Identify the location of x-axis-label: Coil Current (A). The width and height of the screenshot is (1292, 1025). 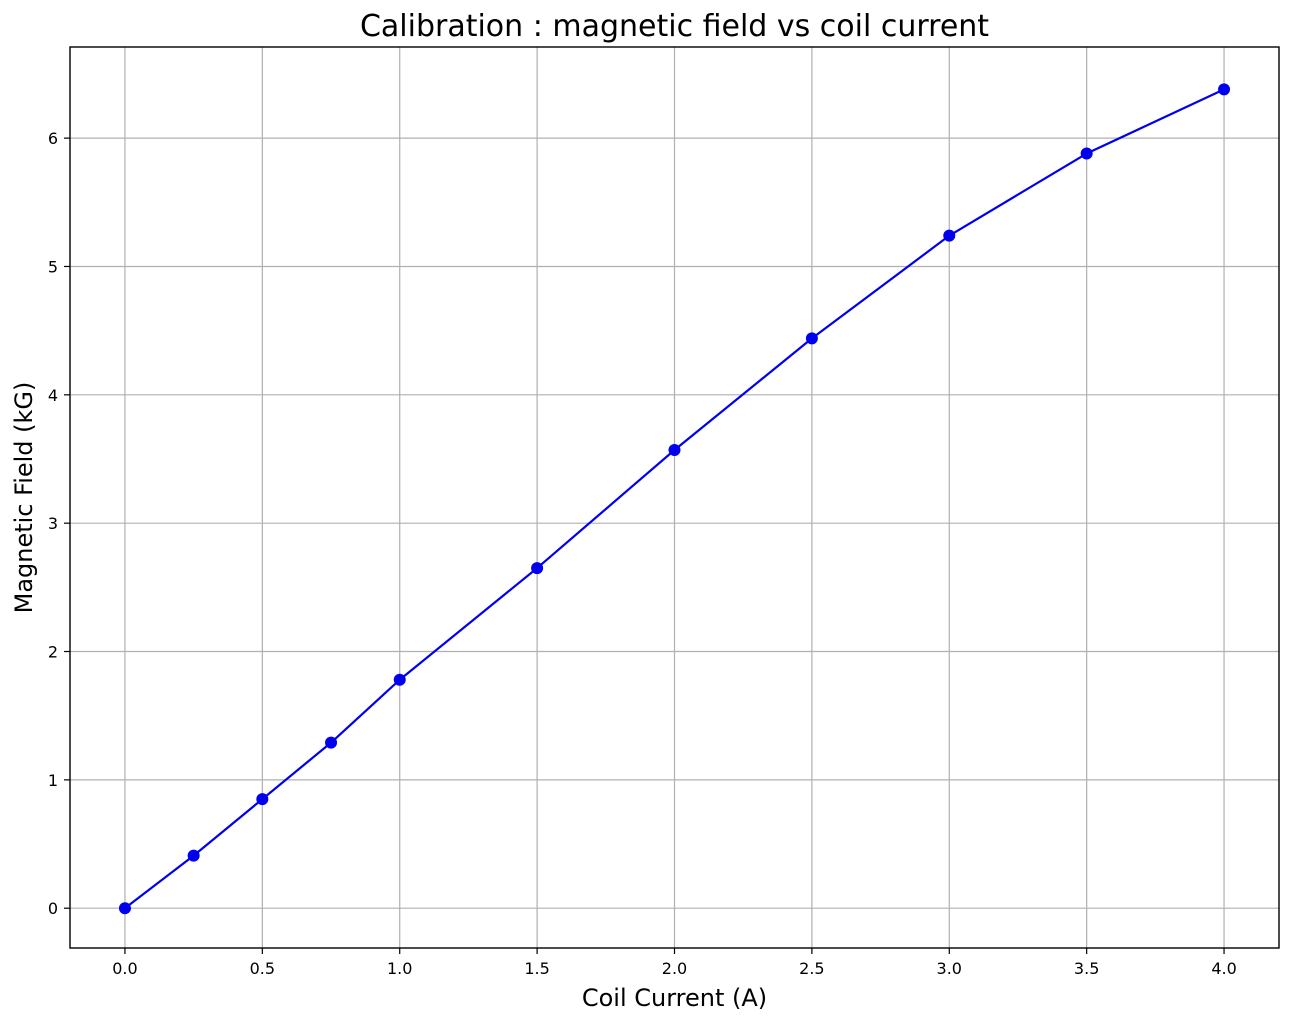
(674, 998).